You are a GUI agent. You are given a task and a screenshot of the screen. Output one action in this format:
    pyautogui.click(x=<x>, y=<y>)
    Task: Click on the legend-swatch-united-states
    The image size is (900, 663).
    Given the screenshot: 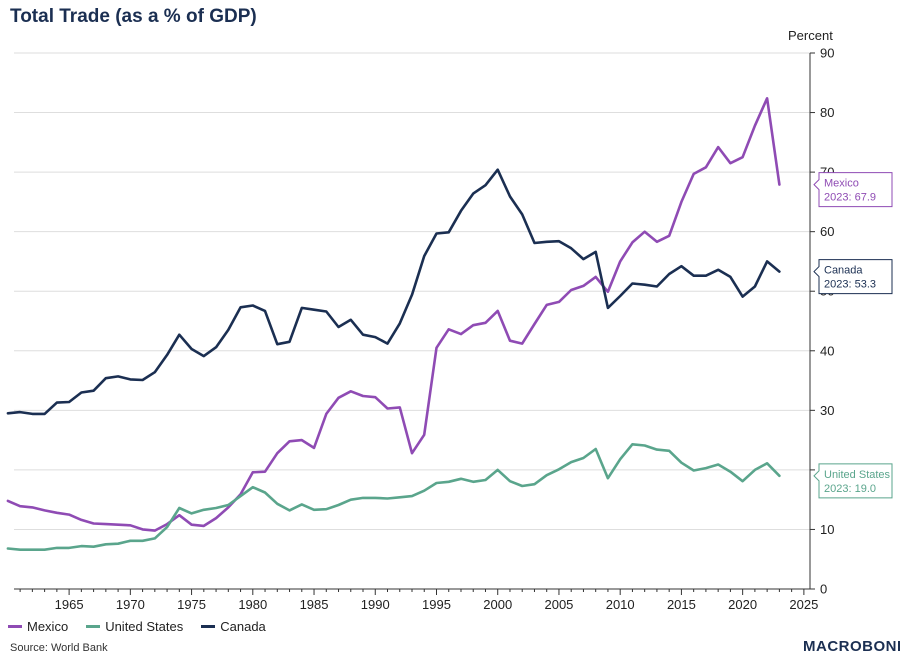 What is the action you would take?
    pyautogui.click(x=93, y=626)
    